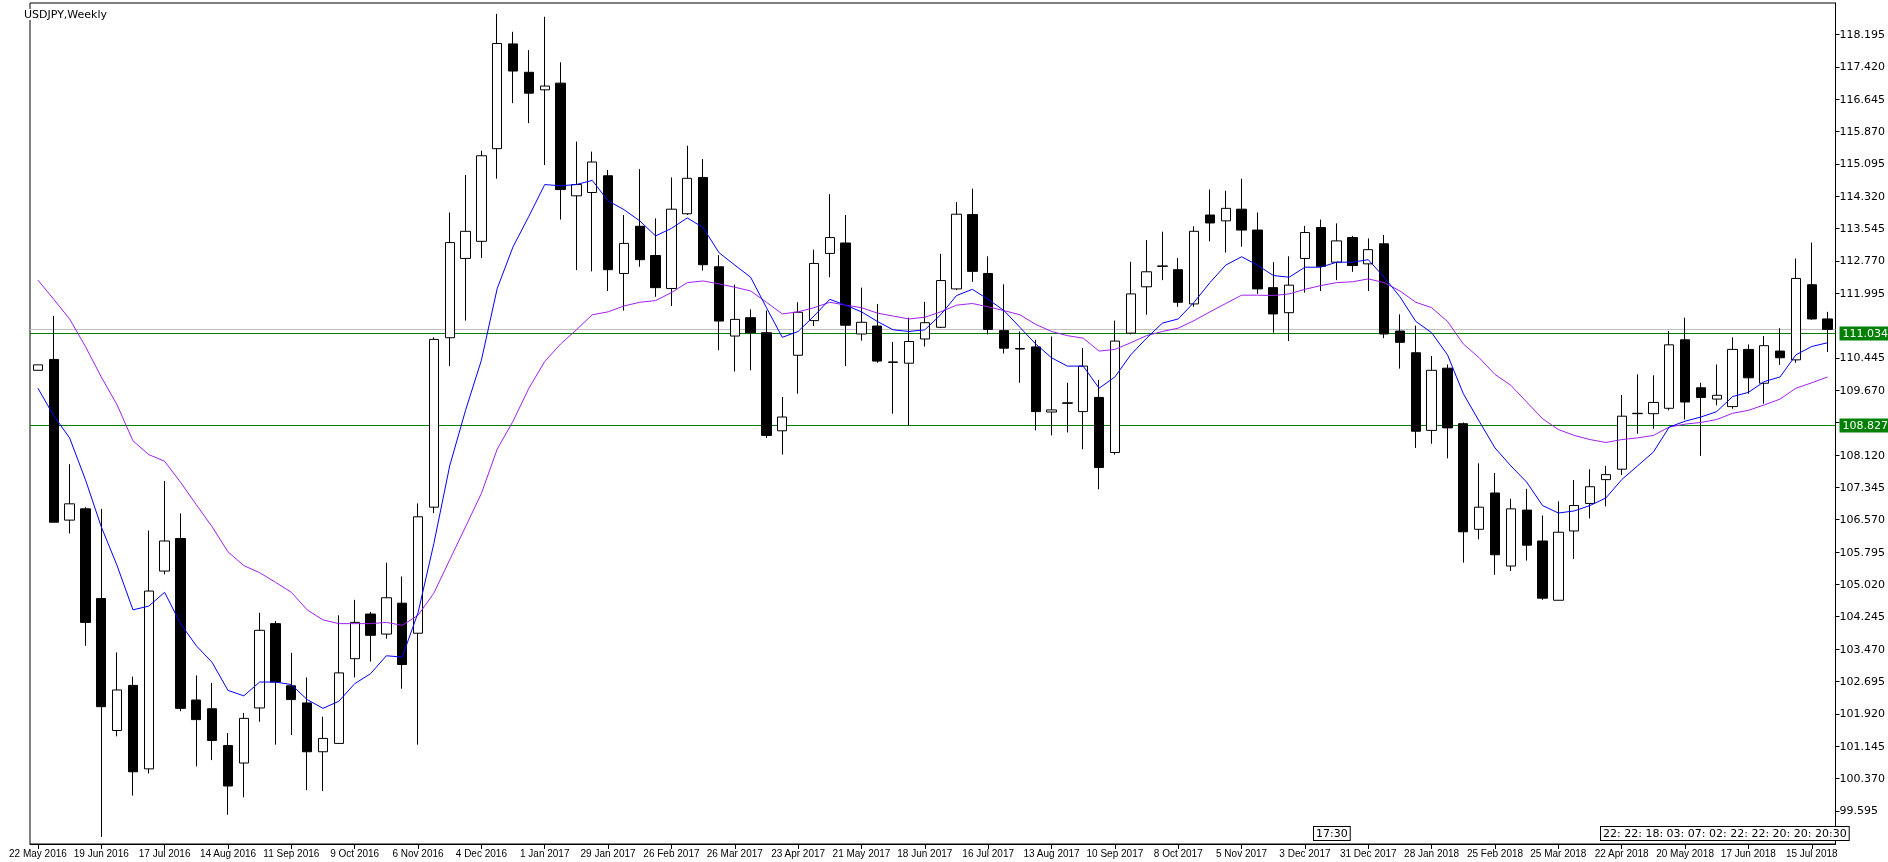  Describe the element at coordinates (1332, 833) in the screenshot. I see `annotation: 17:30` at that location.